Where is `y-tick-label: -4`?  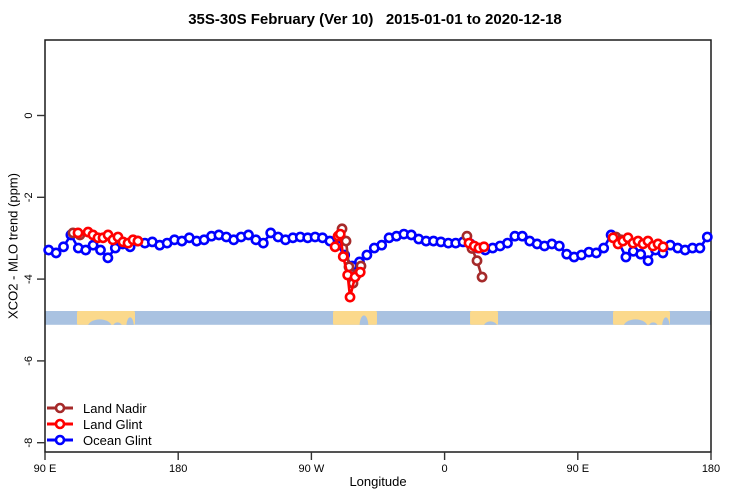
y-tick-label: -4 is located at coordinates (29, 279).